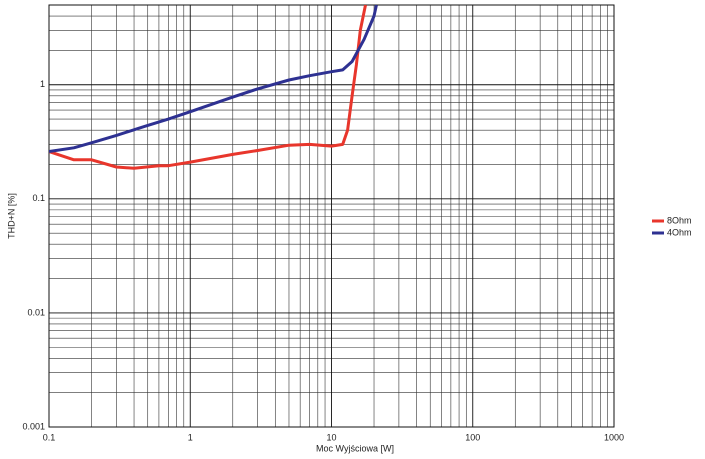 This screenshot has height=459, width=705. Describe the element at coordinates (38, 198) in the screenshot. I see `y-tick-label: 0.1` at that location.